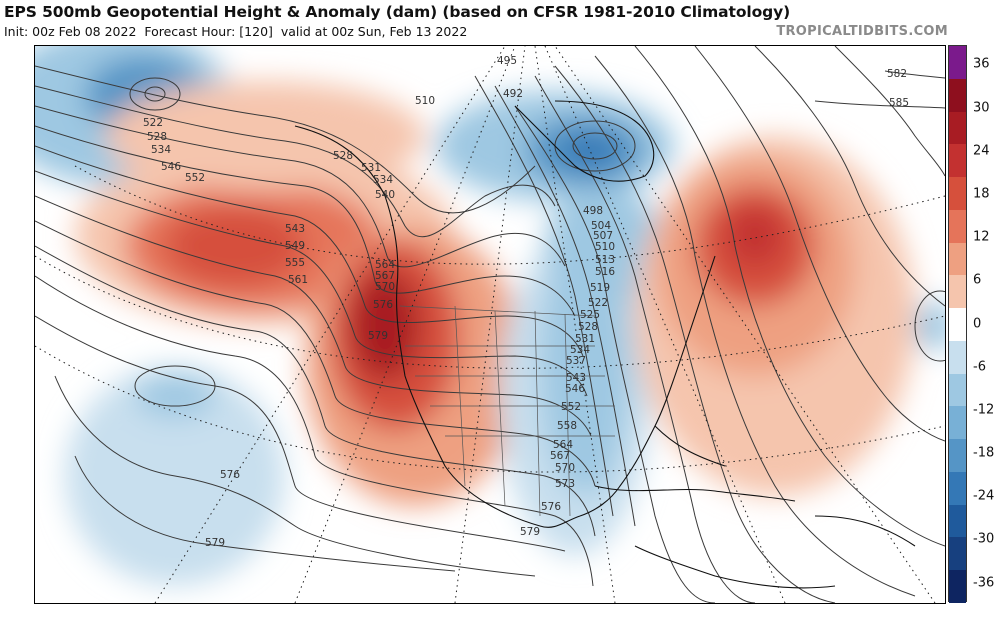 The height and width of the screenshot is (623, 1000). What do you see at coordinates (567, 426) in the screenshot?
I see `contour-label: 558` at bounding box center [567, 426].